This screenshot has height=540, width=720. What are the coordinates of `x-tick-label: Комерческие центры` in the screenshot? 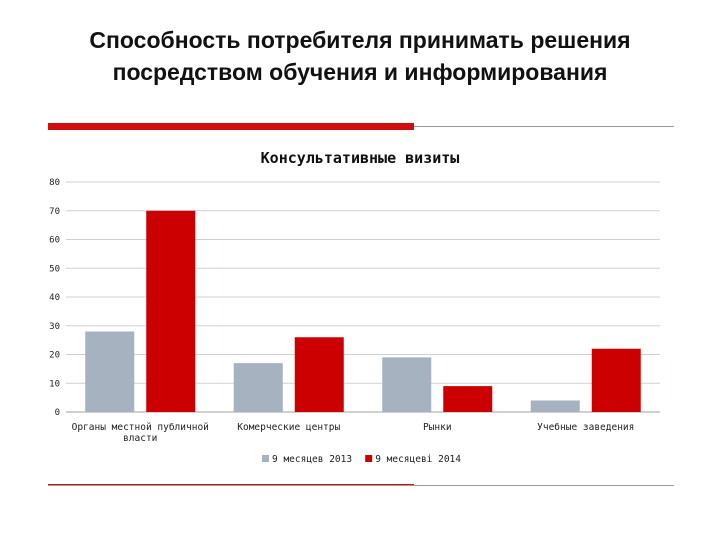 It's located at (288, 427).